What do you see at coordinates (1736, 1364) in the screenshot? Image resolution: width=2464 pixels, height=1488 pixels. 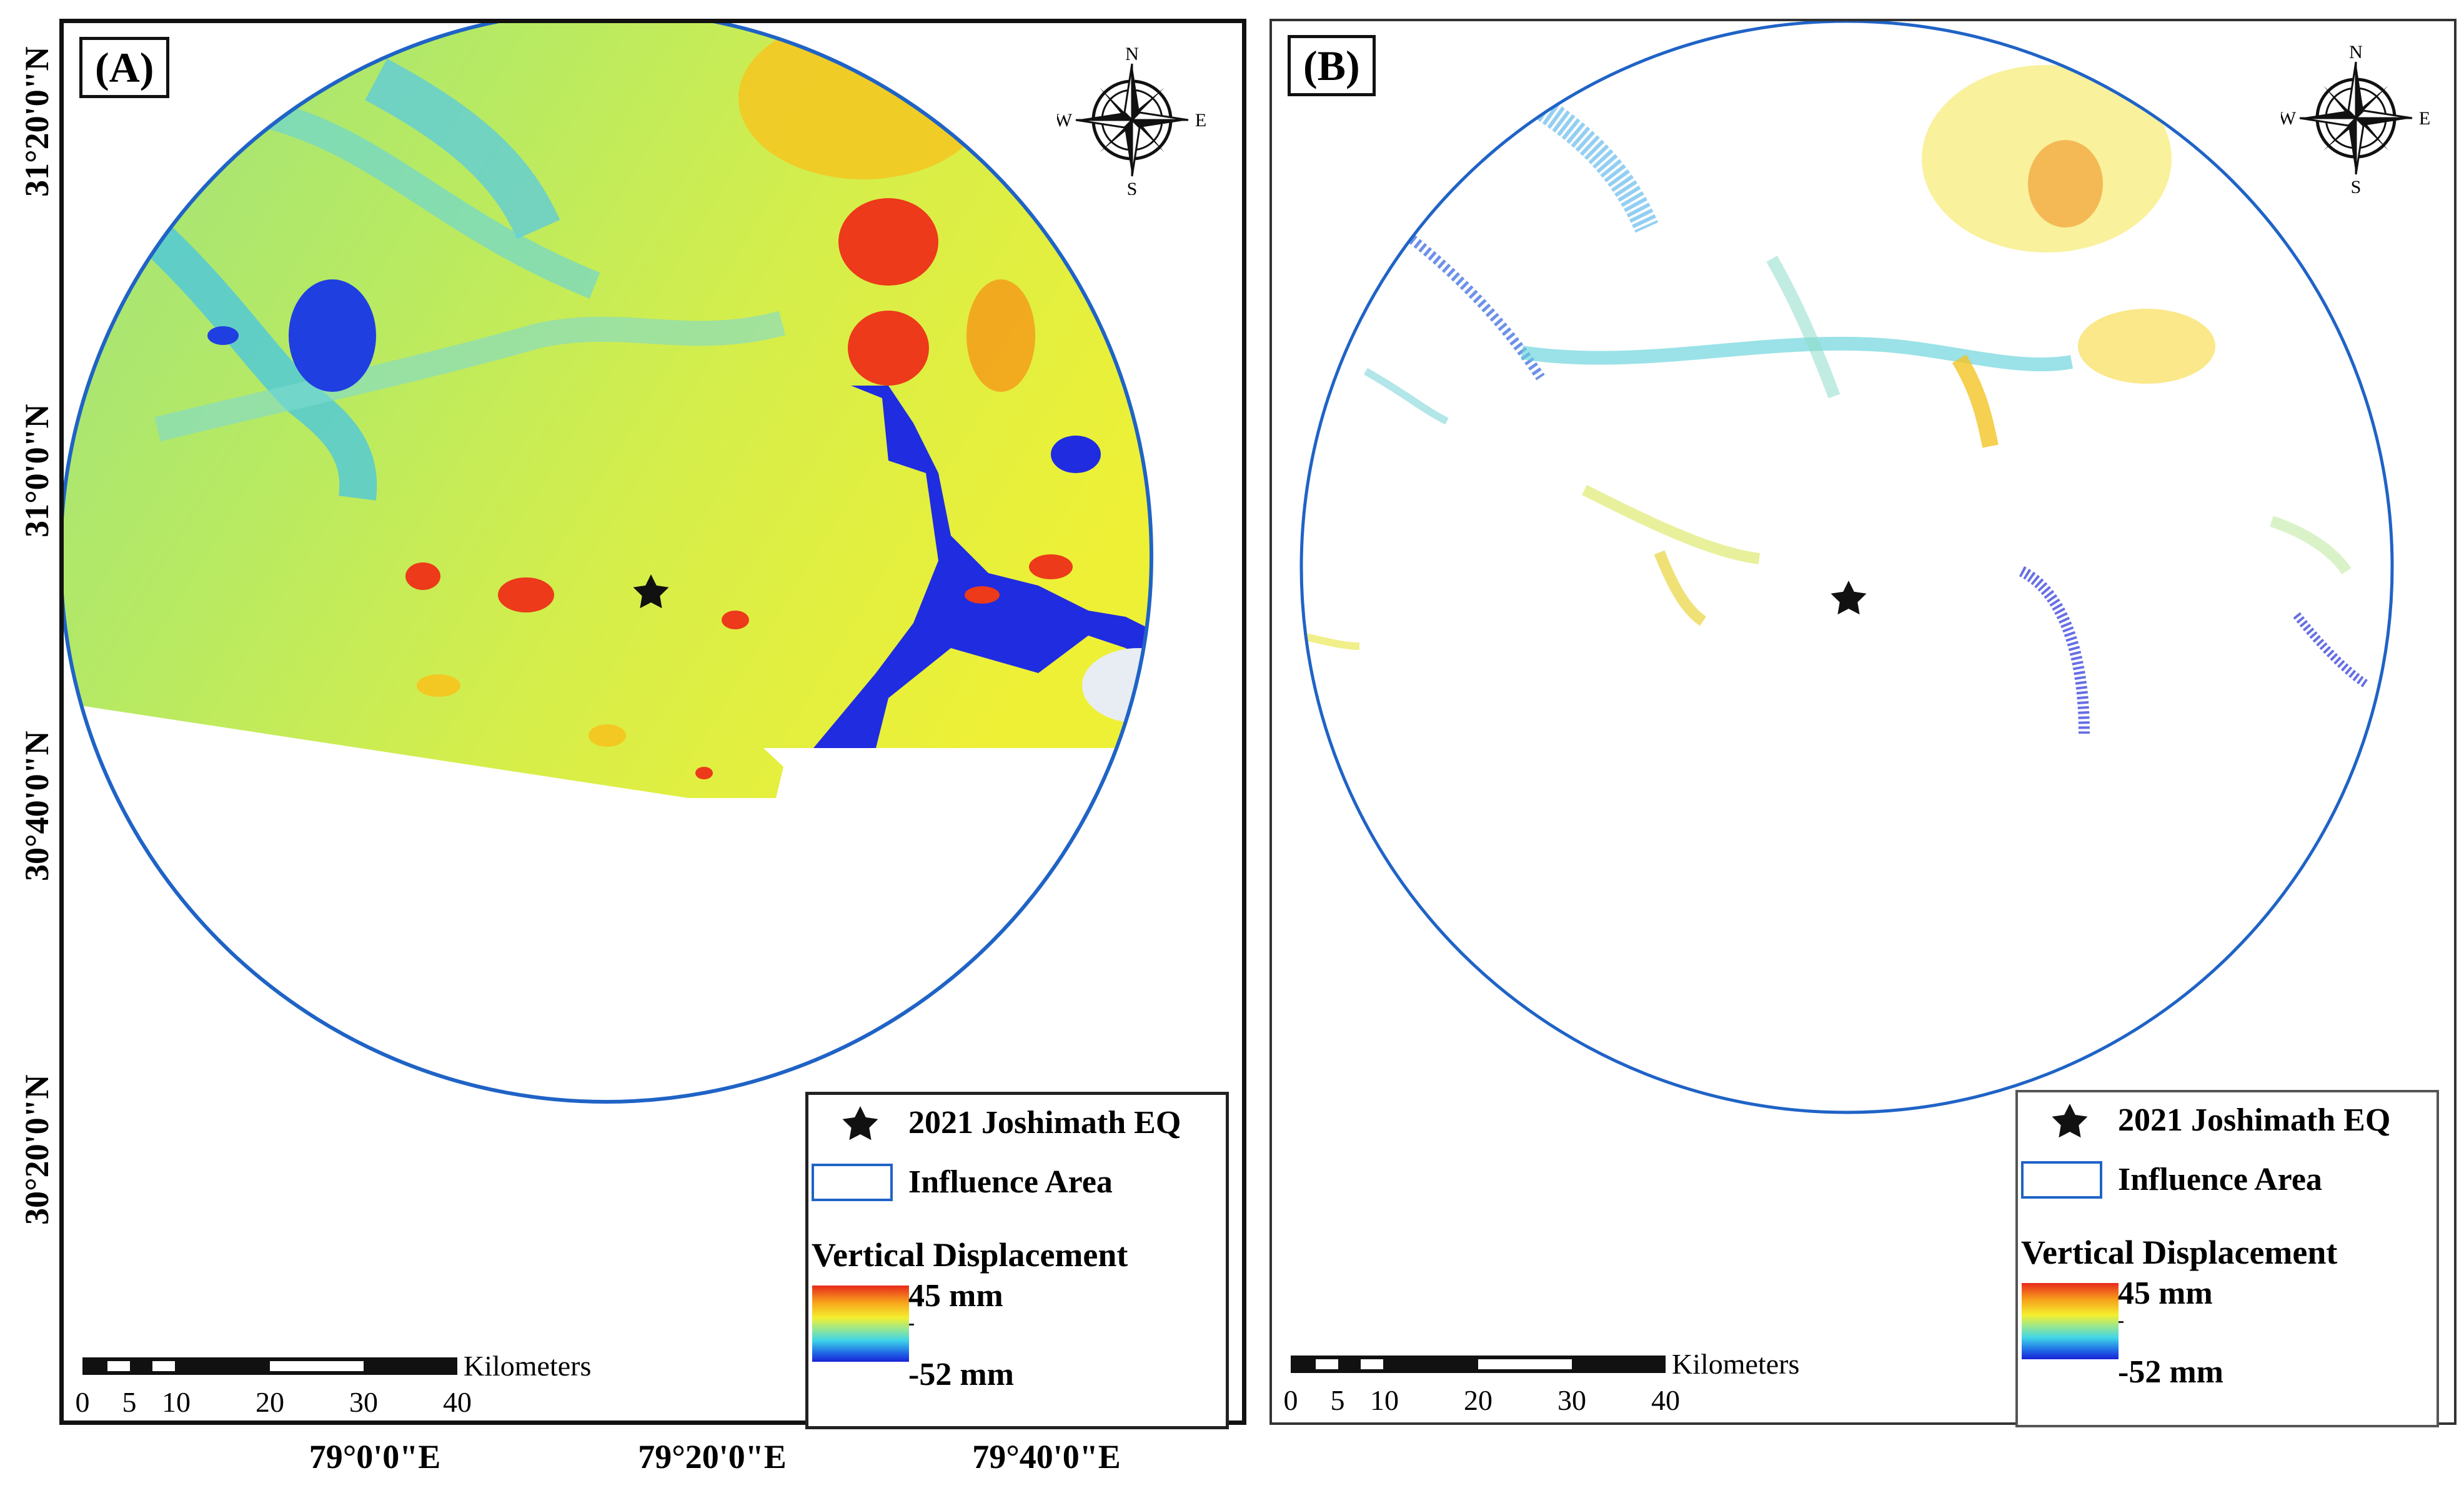 I see `scale-unit-label-b: Kilometers` at bounding box center [1736, 1364].